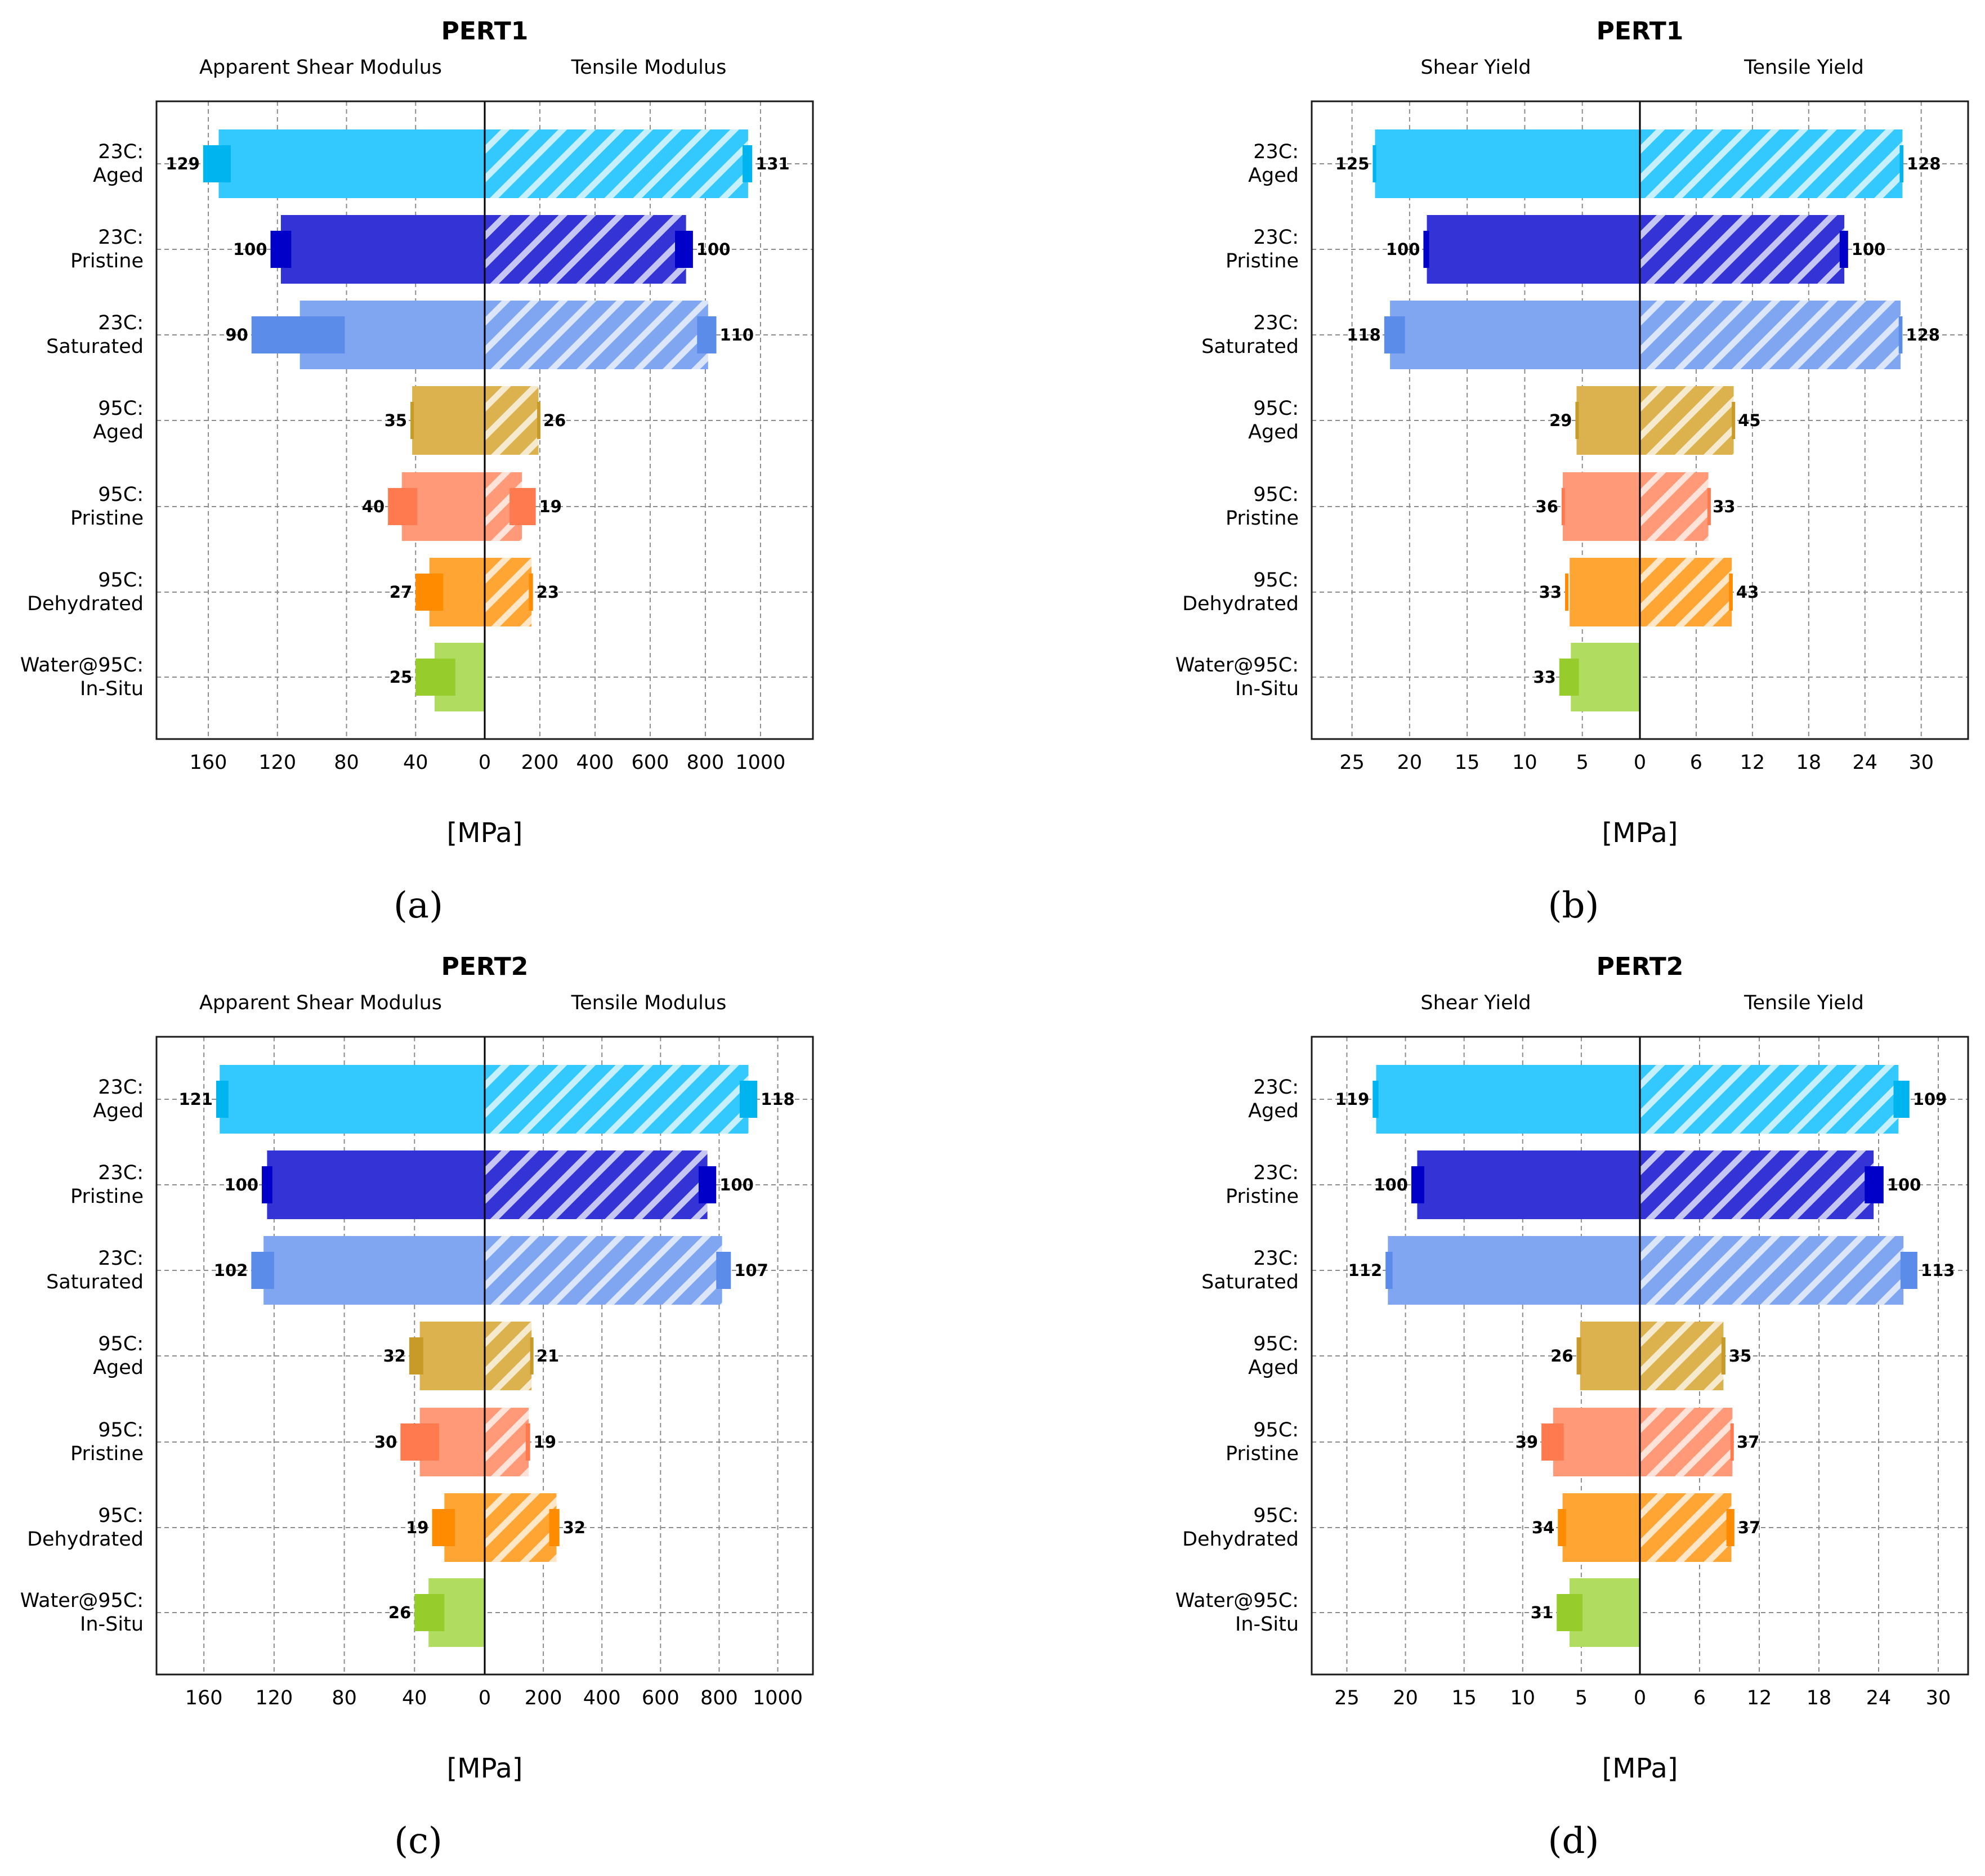  What do you see at coordinates (548, 1355) in the screenshot?
I see `data-label-right: 21` at bounding box center [548, 1355].